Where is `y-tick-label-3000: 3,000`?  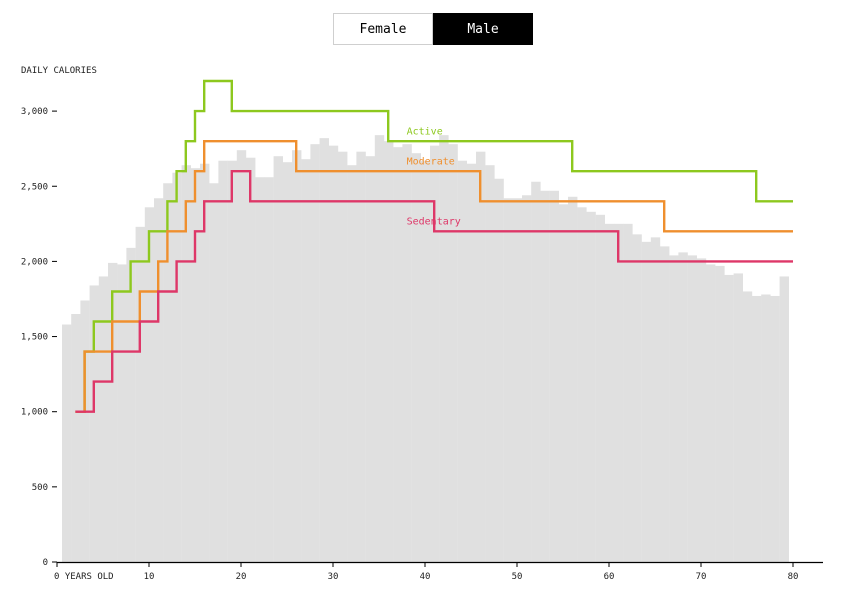 y-tick-label-3000: 3,000 is located at coordinates (34, 112).